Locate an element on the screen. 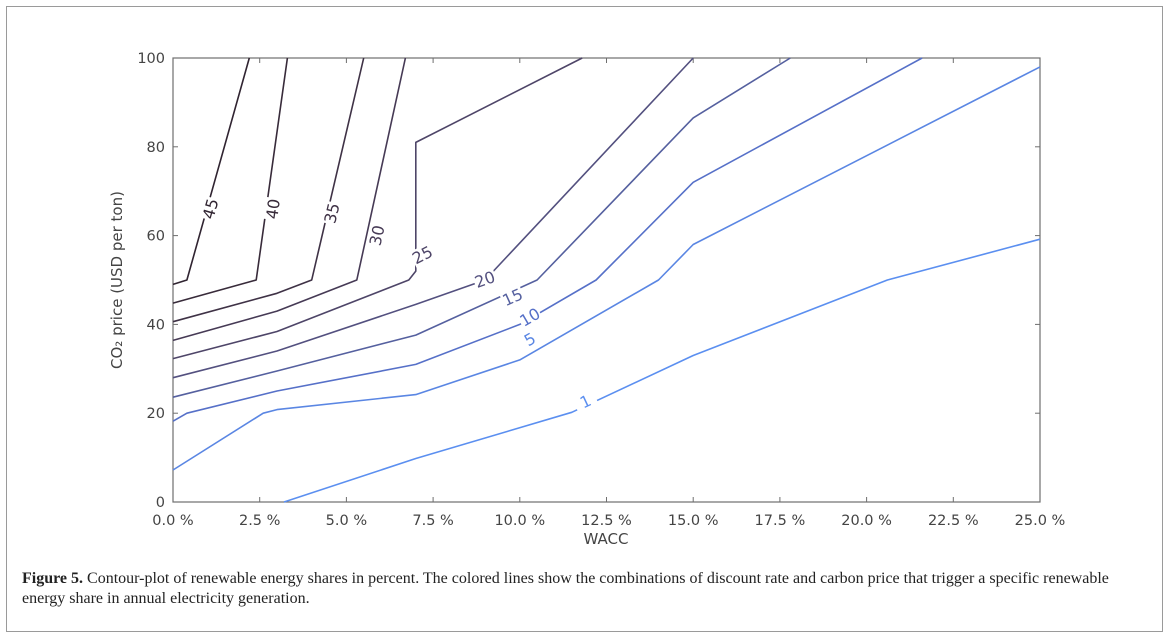 The height and width of the screenshot is (640, 1171). x-tick-label: 2.5 % is located at coordinates (259, 521).